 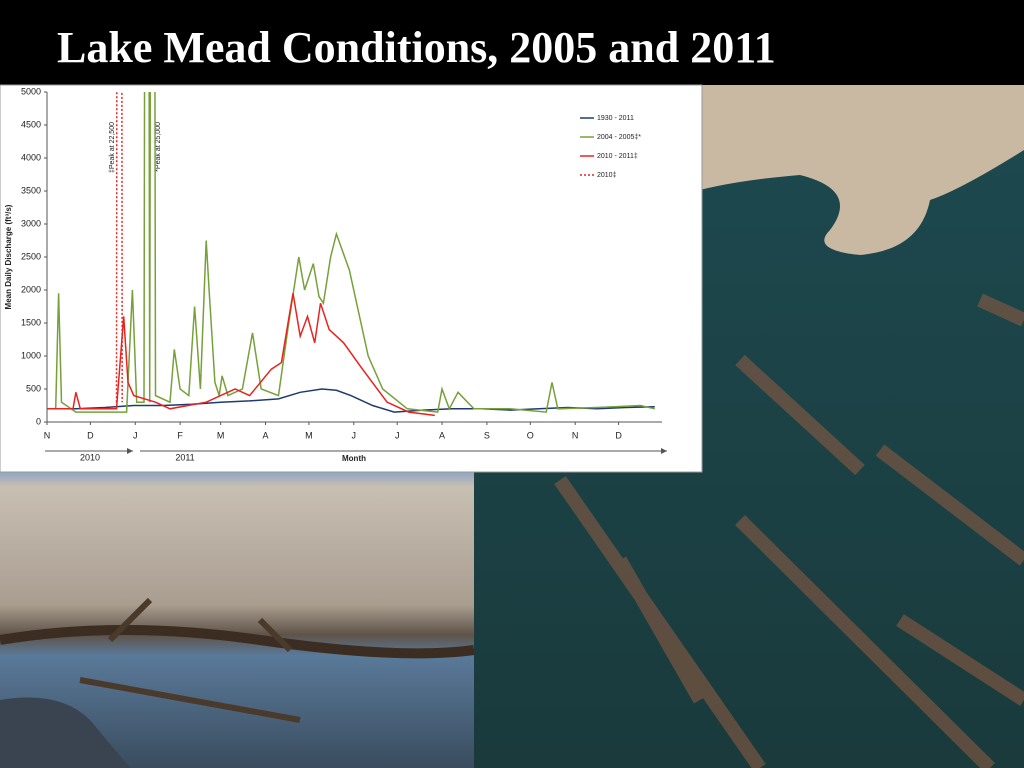 What do you see at coordinates (8, 256) in the screenshot?
I see `y-axis-label: Mean Daily Discharge (ft³/s)` at bounding box center [8, 256].